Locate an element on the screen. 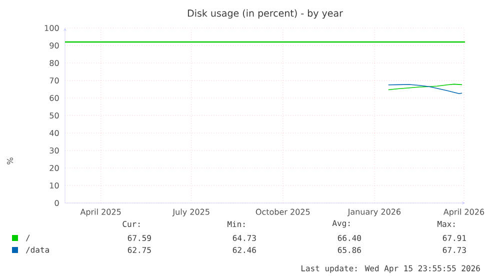 The image size is (497, 276). text: 67.73 is located at coordinates (454, 250).